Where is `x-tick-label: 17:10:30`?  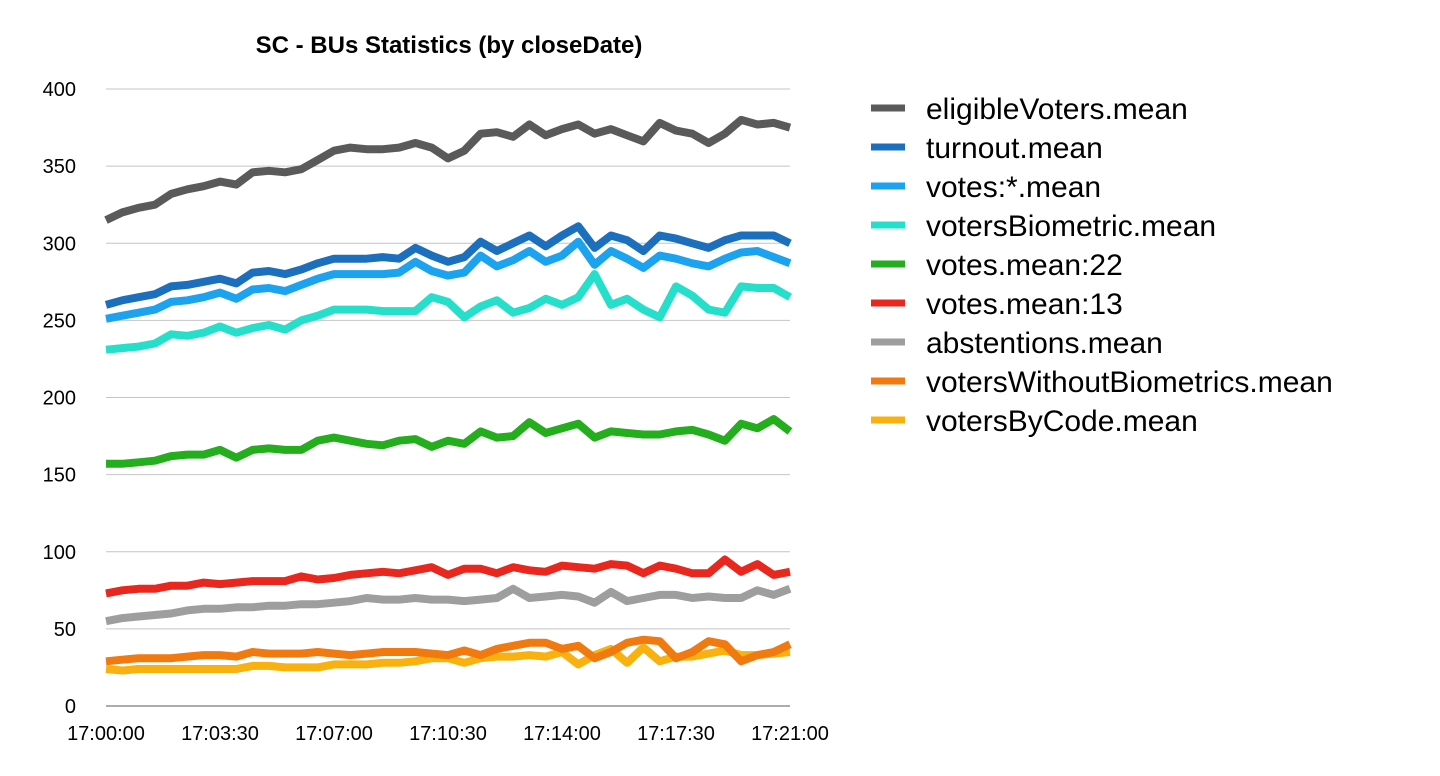 x-tick-label: 17:10:30 is located at coordinates (448, 734).